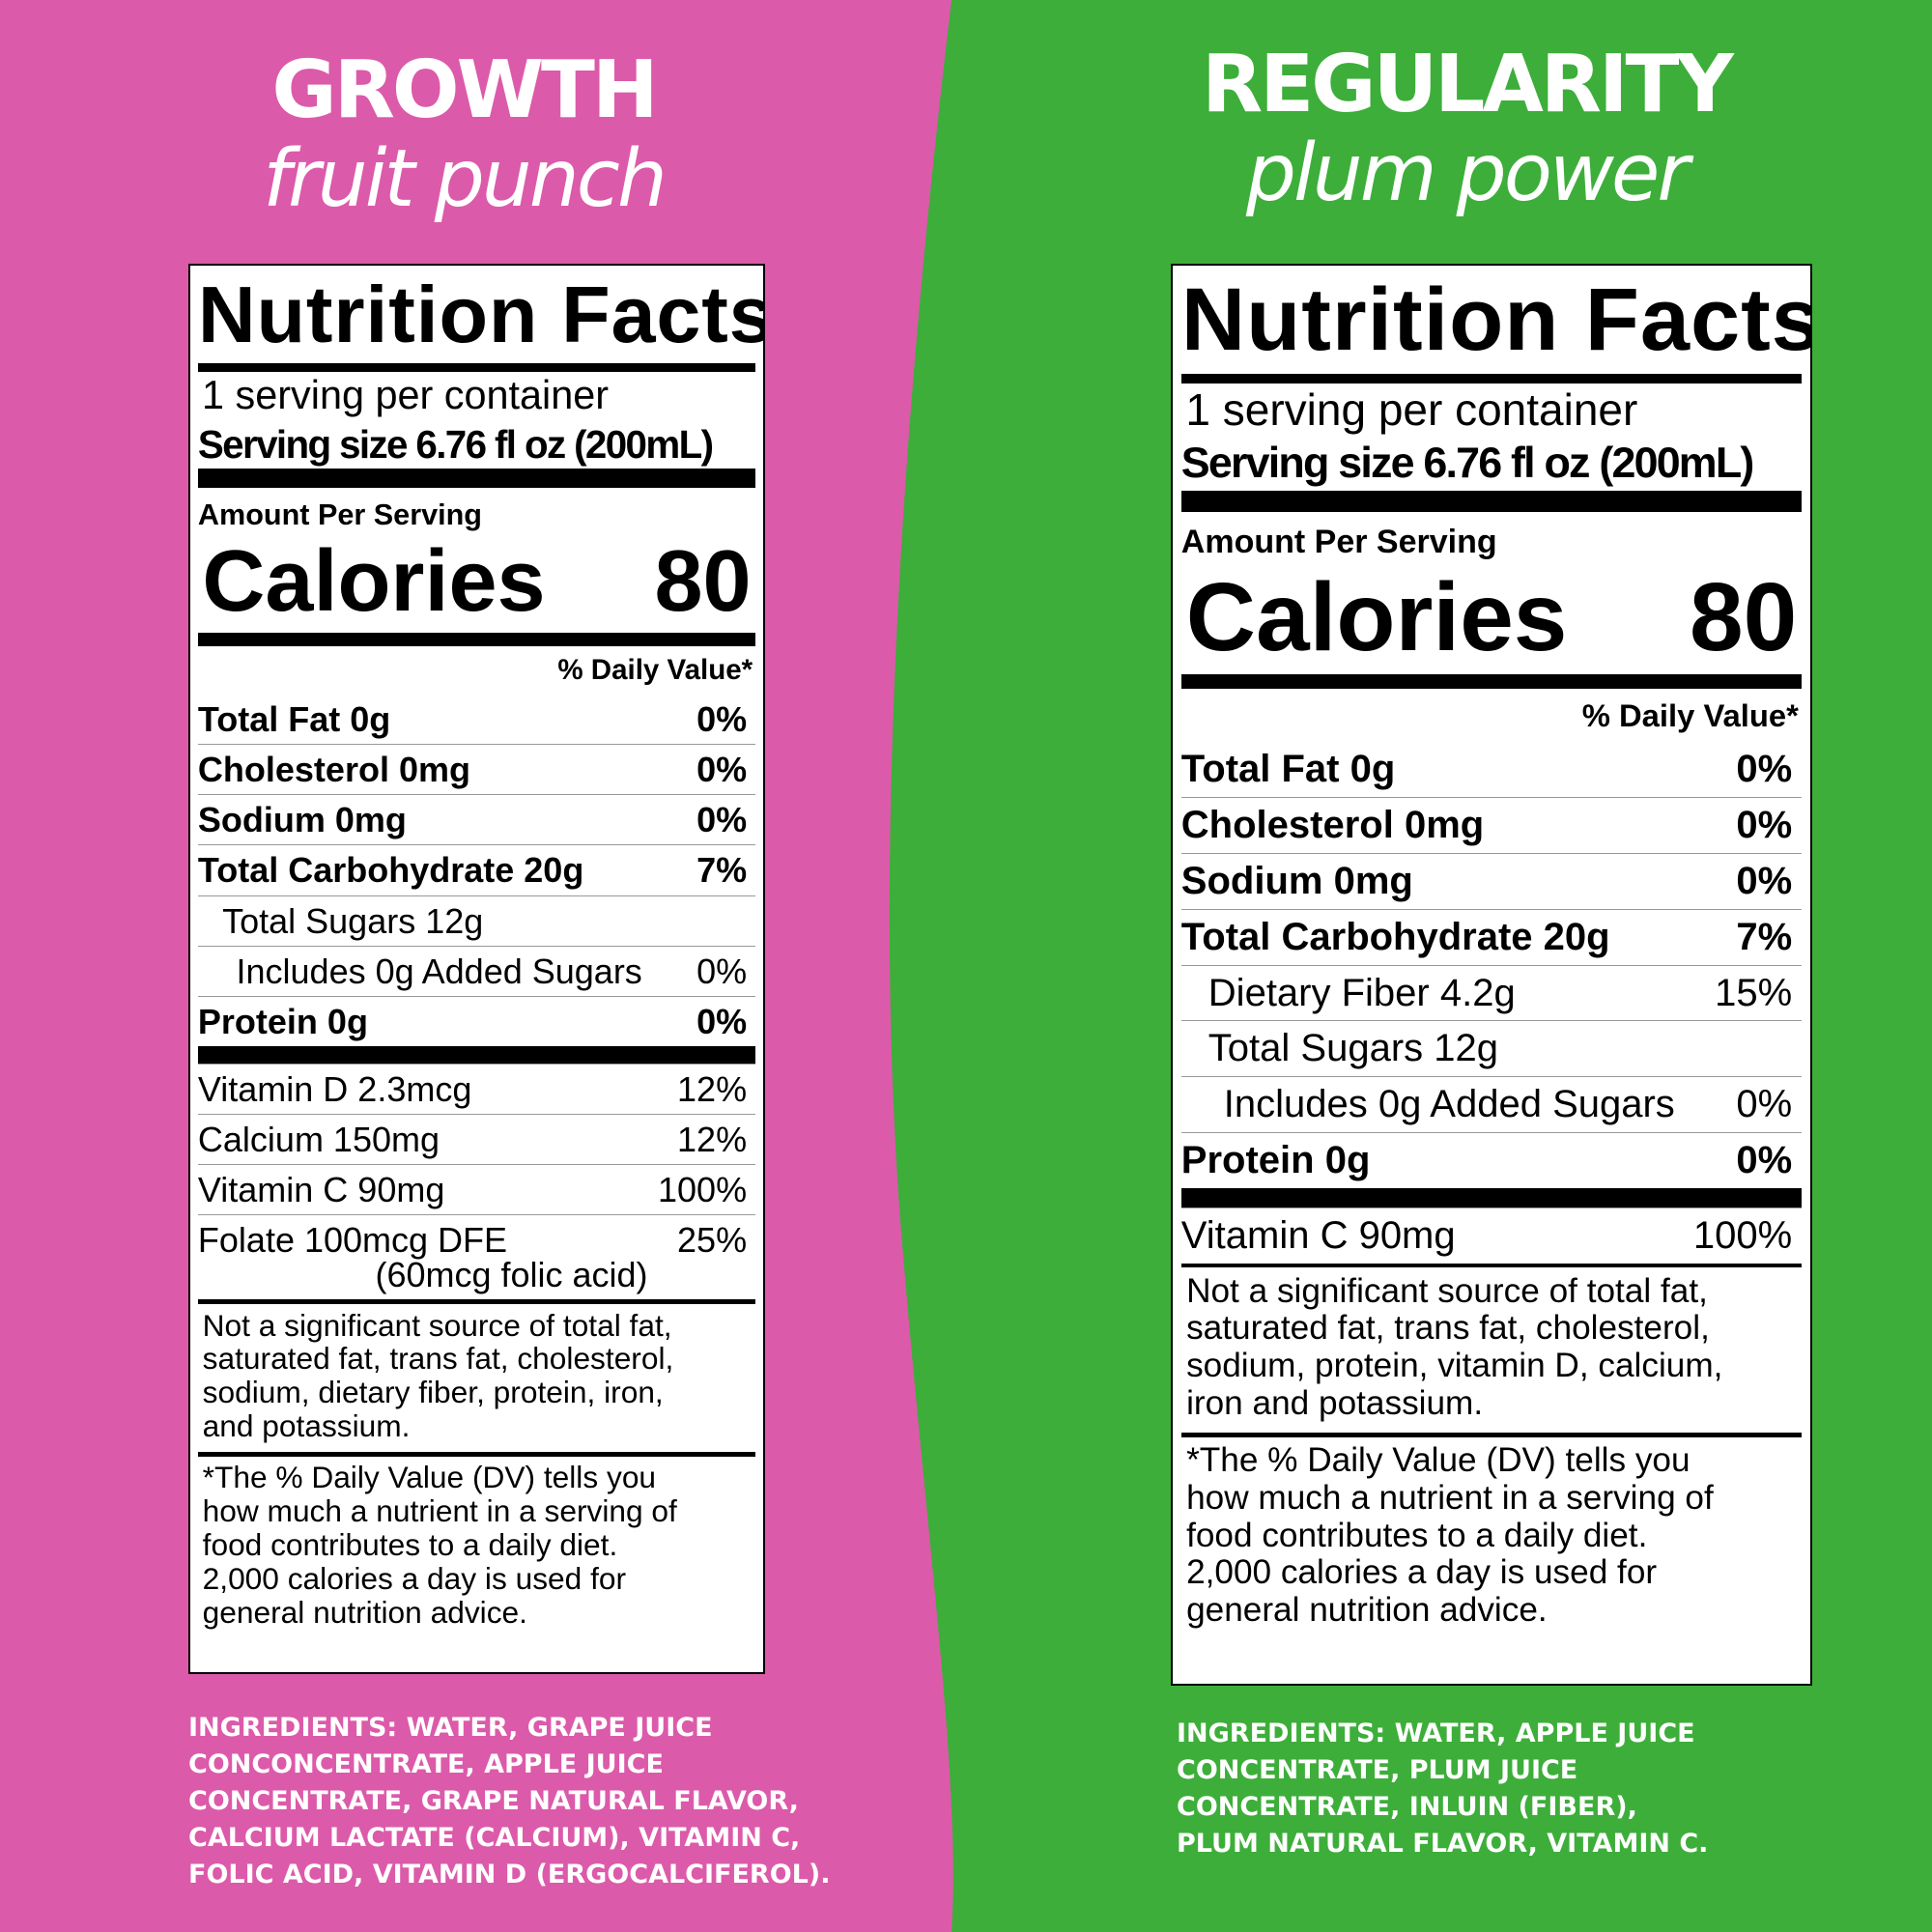  What do you see at coordinates (712, 1240) in the screenshot?
I see `daily-value: 25%` at bounding box center [712, 1240].